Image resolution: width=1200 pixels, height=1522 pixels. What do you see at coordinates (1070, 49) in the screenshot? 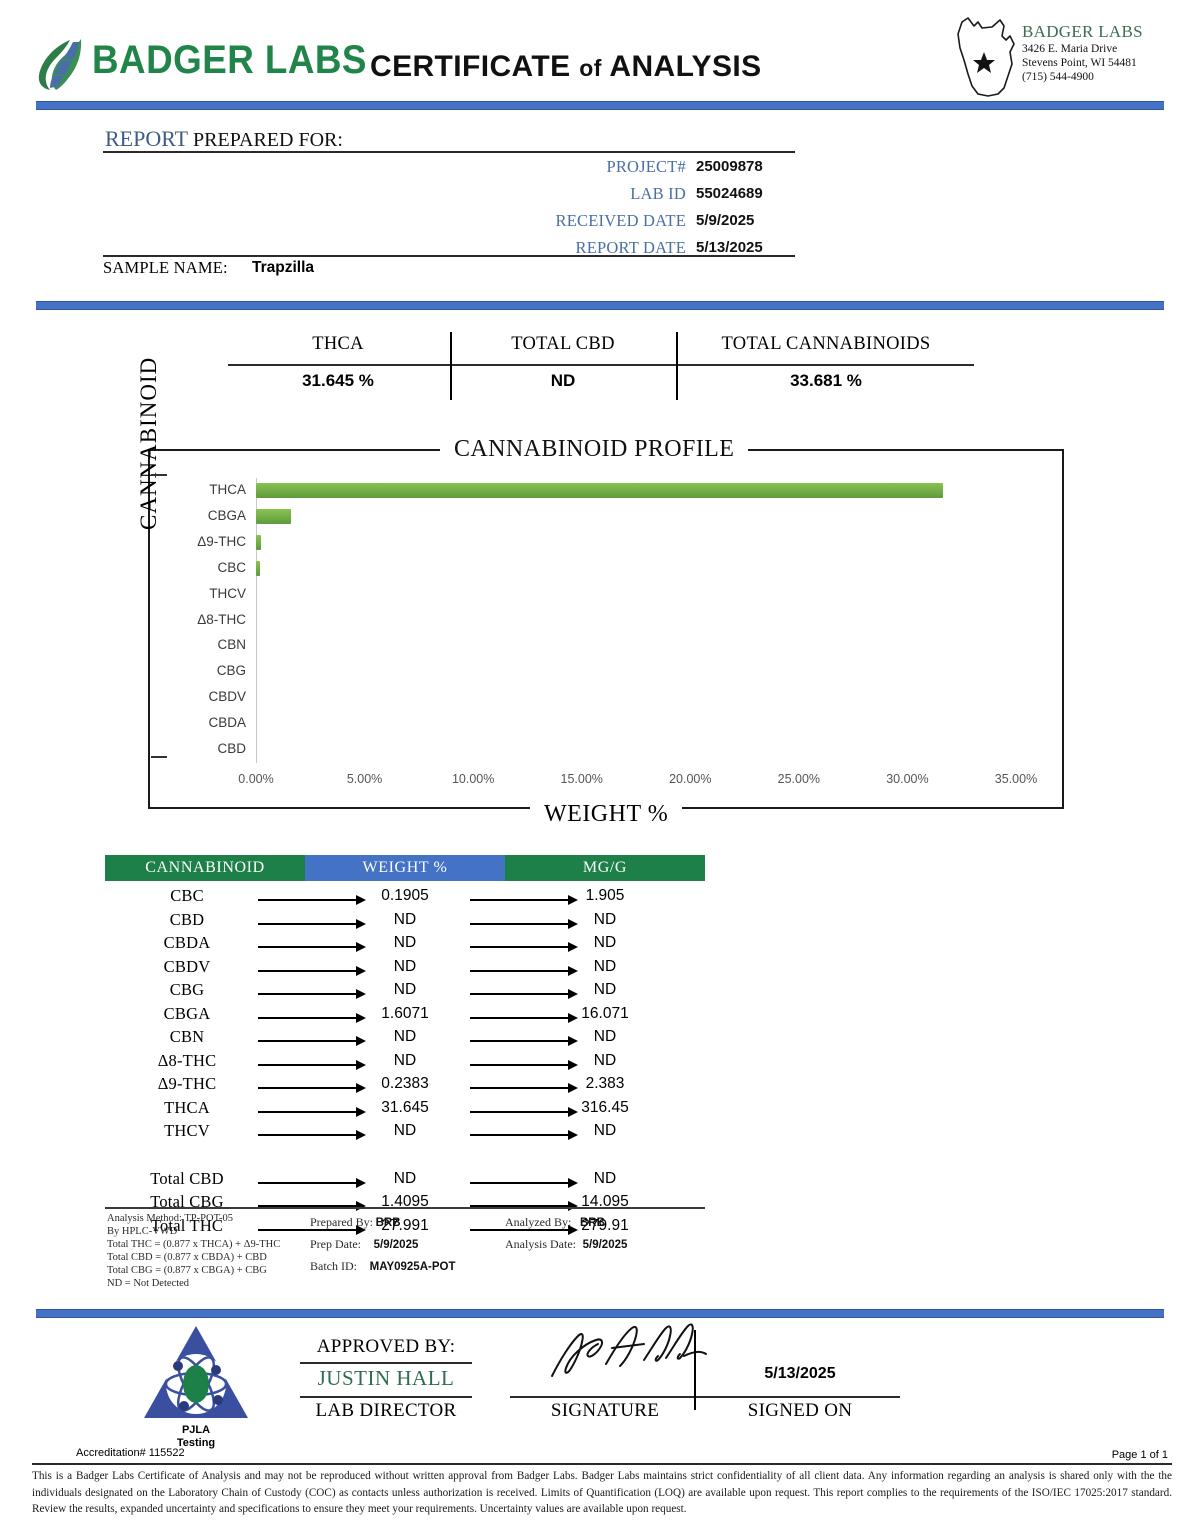
I see `lab-address-line-1: 3426 E. Maria Drive` at bounding box center [1070, 49].